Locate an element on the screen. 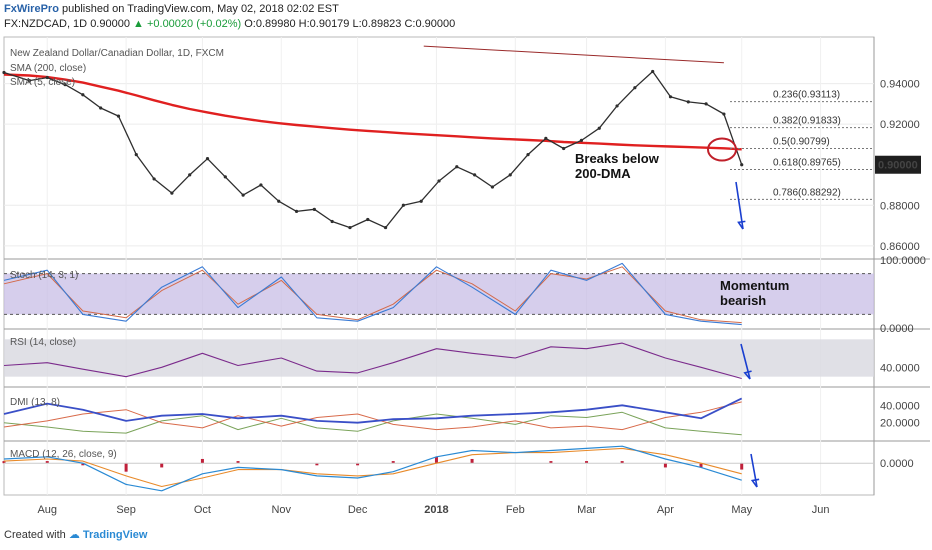 This screenshot has width=932, height=550. momentum-annotation: bearish is located at coordinates (743, 300).